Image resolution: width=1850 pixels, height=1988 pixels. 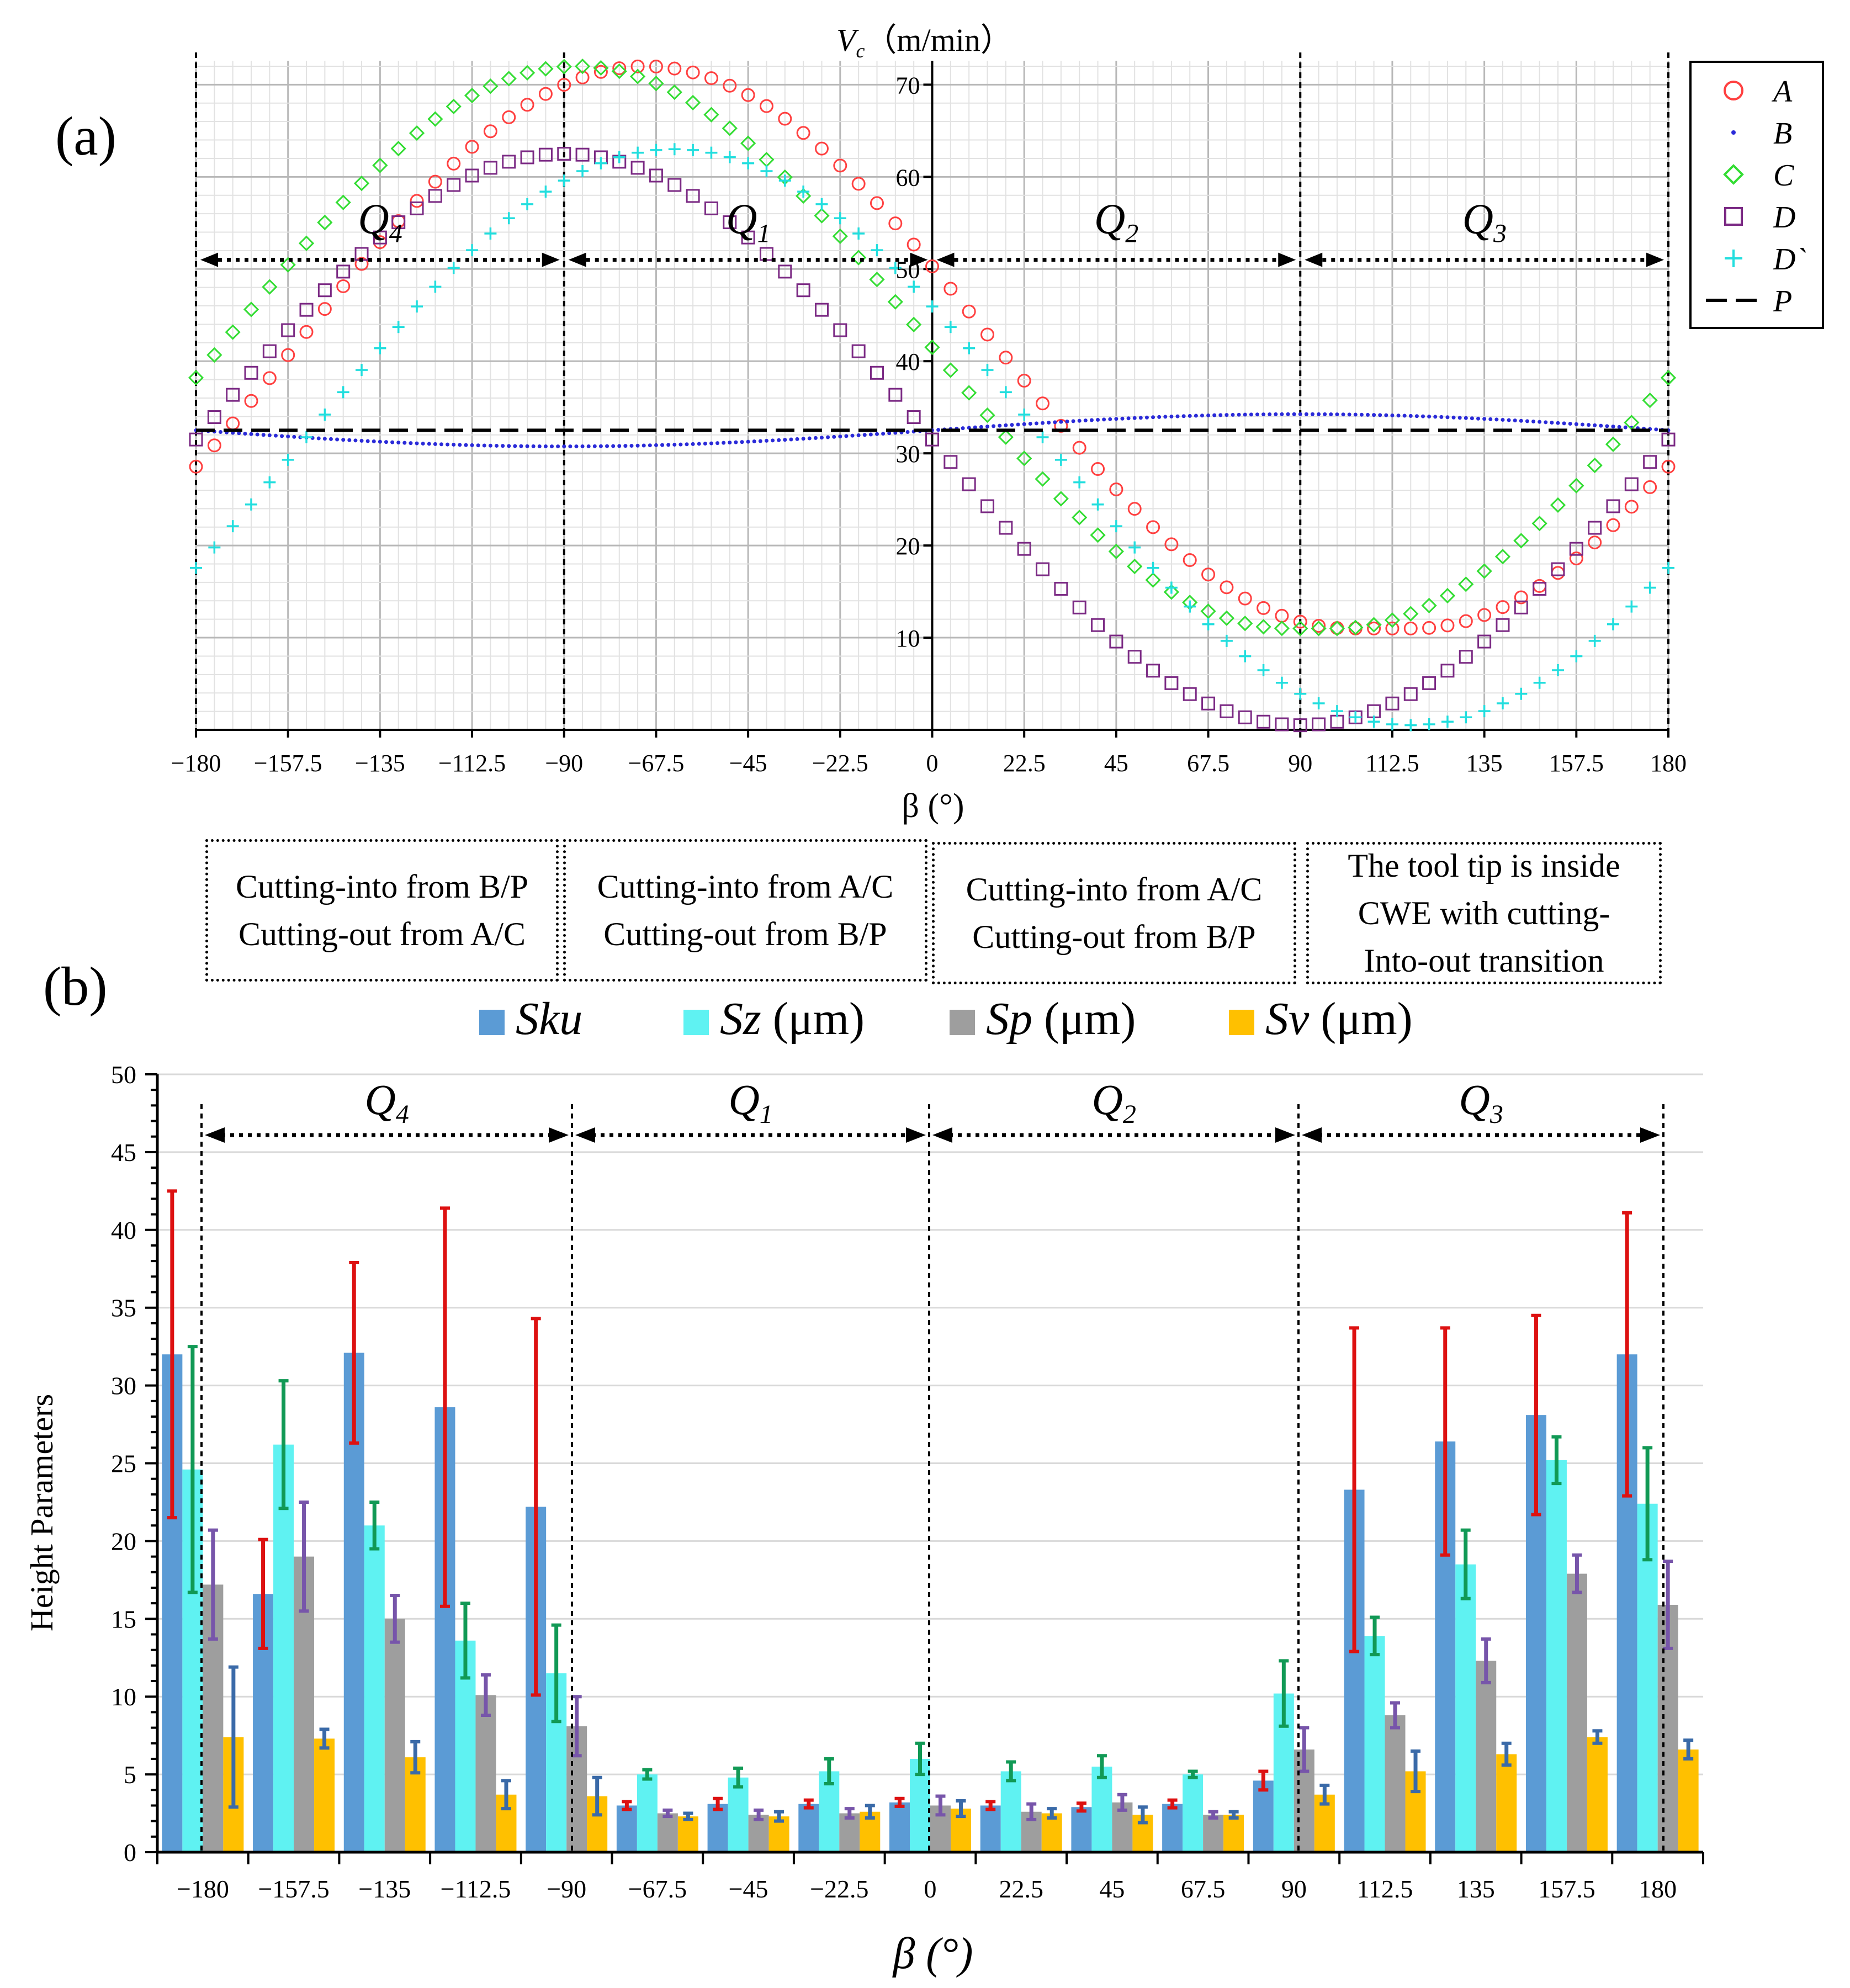 What do you see at coordinates (933, 806) in the screenshot?
I see `panel-a-x-axis-title: β (°)` at bounding box center [933, 806].